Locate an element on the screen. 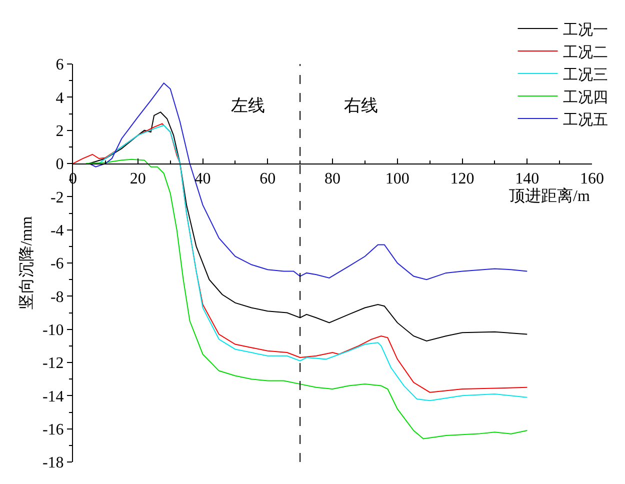  y-tick-label: 4 is located at coordinates (60, 98).